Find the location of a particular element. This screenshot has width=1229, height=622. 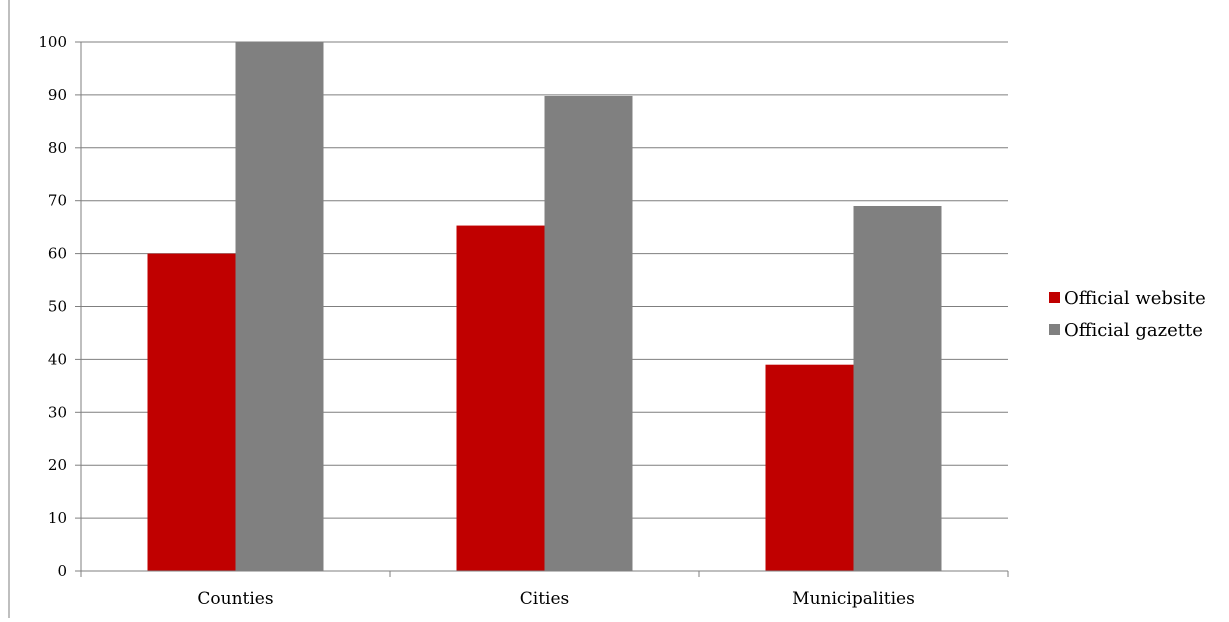

y-tick-label: 70 is located at coordinates (57, 201).